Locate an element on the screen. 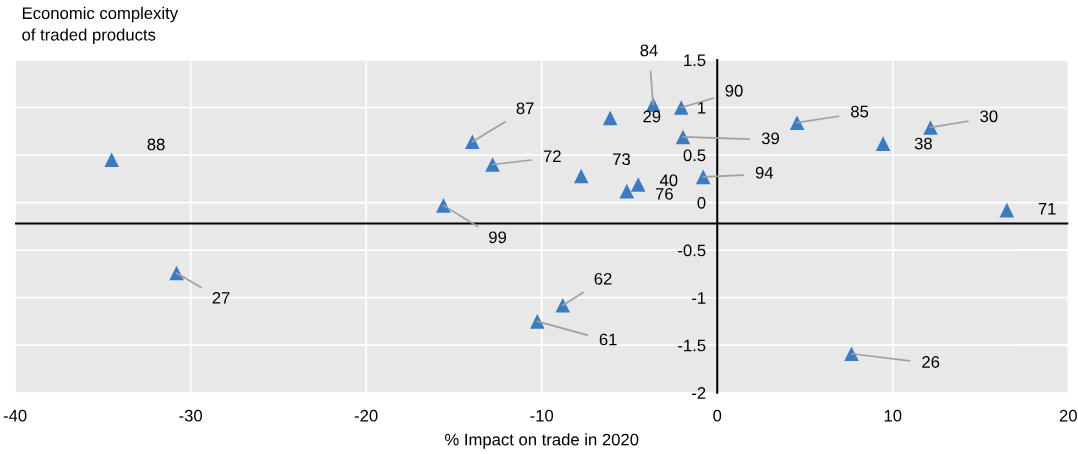  y-tick-label: -1.5 is located at coordinates (692, 345).